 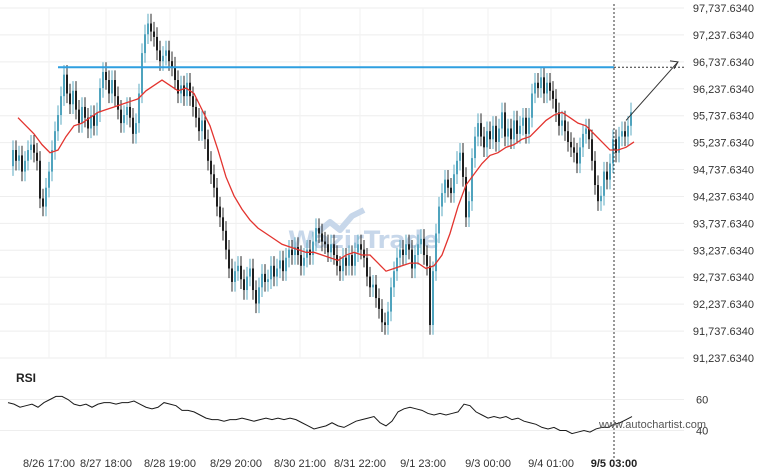 What do you see at coordinates (652, 91) in the screenshot?
I see `forecast-arrow-line` at bounding box center [652, 91].